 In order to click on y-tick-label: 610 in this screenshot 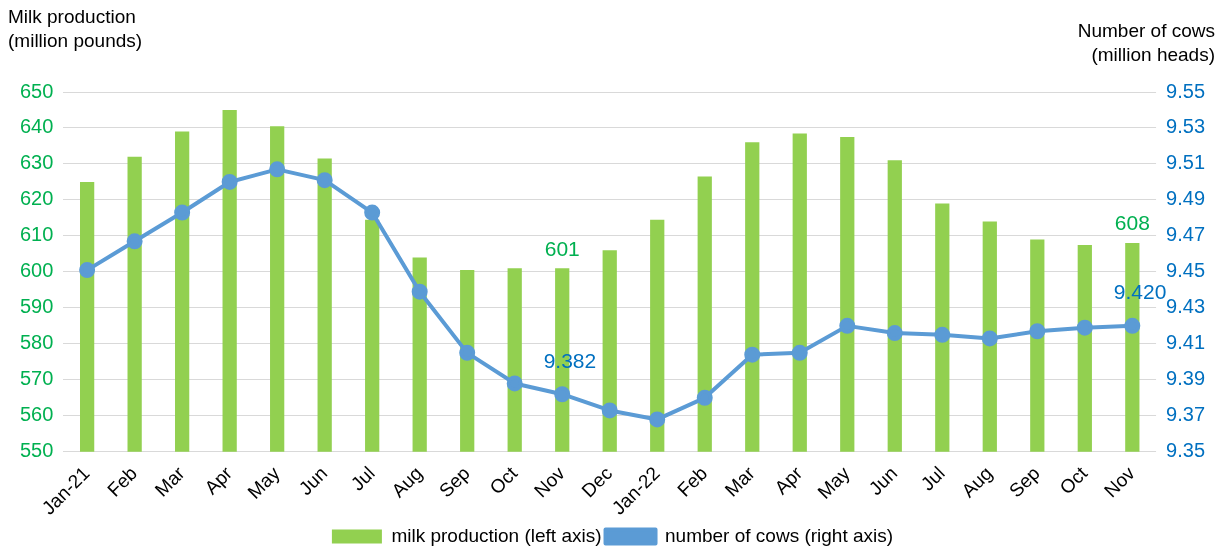, I will do `click(36, 234)`.